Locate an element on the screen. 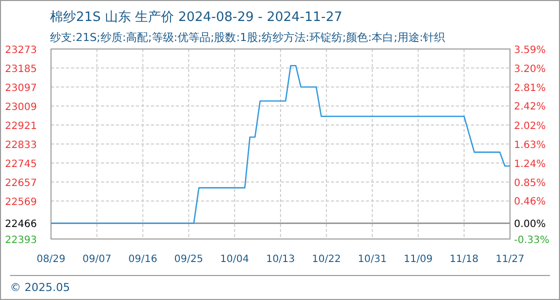 The height and width of the screenshot is (300, 560). x-tick-label: 09/25 is located at coordinates (189, 259).